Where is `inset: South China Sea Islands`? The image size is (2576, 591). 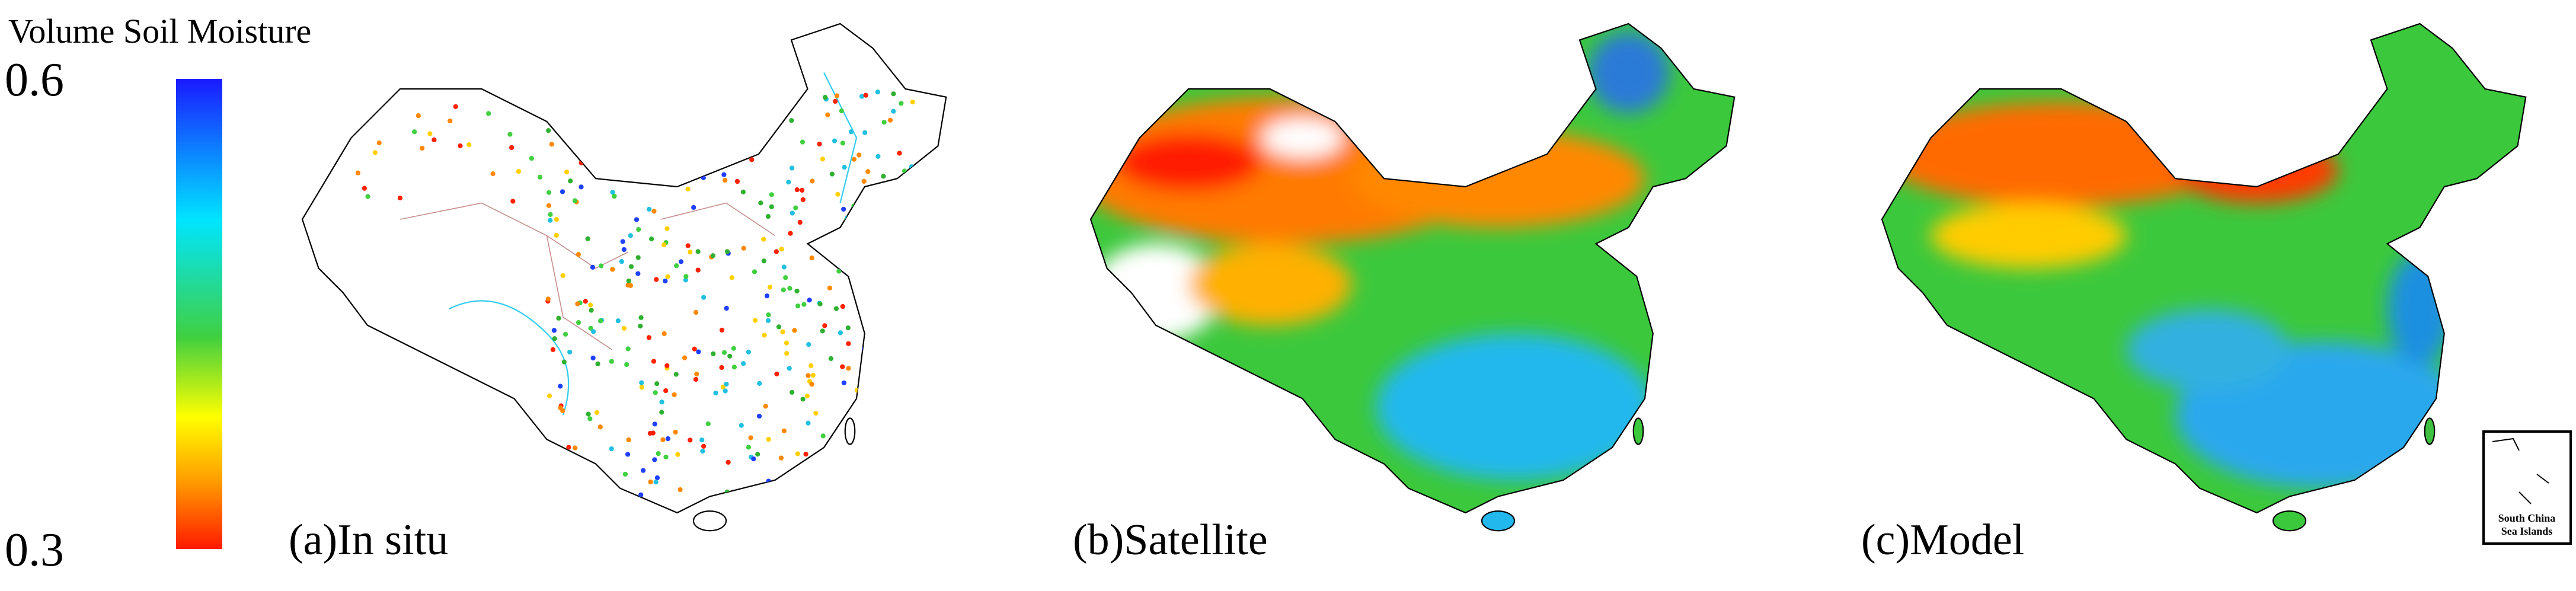
inset: South China Sea Islands is located at coordinates (2527, 487).